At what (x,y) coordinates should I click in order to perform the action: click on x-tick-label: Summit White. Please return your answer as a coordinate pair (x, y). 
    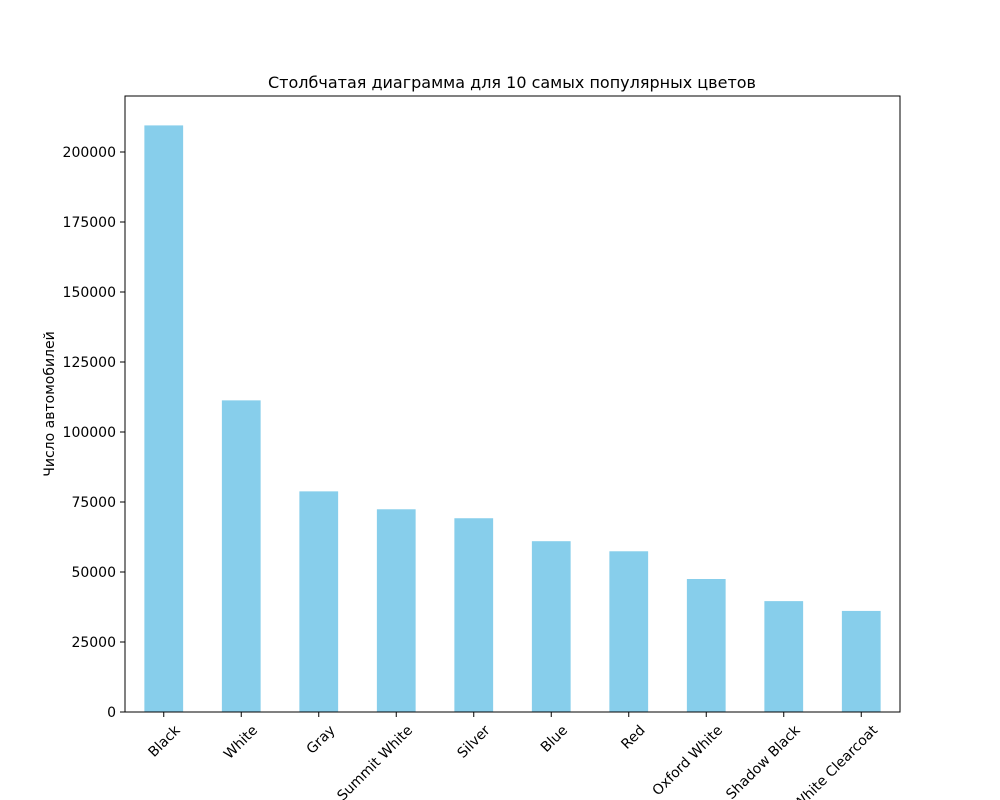
    Looking at the image, I should click on (375, 761).